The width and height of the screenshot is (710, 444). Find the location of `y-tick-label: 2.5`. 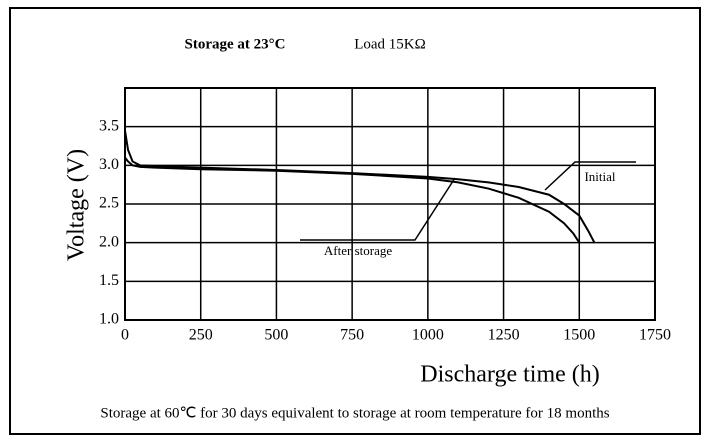

y-tick-label: 2.5 is located at coordinates (109, 203).